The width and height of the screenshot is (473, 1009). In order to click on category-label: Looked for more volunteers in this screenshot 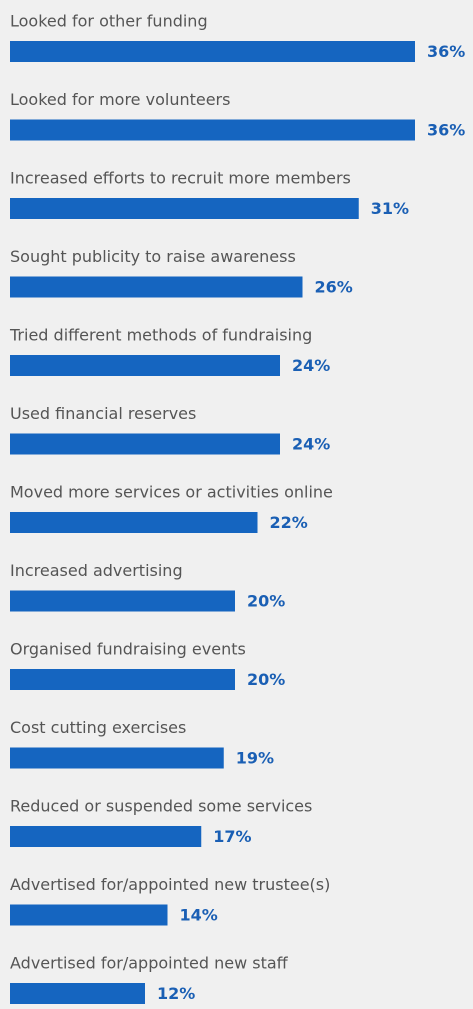, I will do `click(120, 99)`.